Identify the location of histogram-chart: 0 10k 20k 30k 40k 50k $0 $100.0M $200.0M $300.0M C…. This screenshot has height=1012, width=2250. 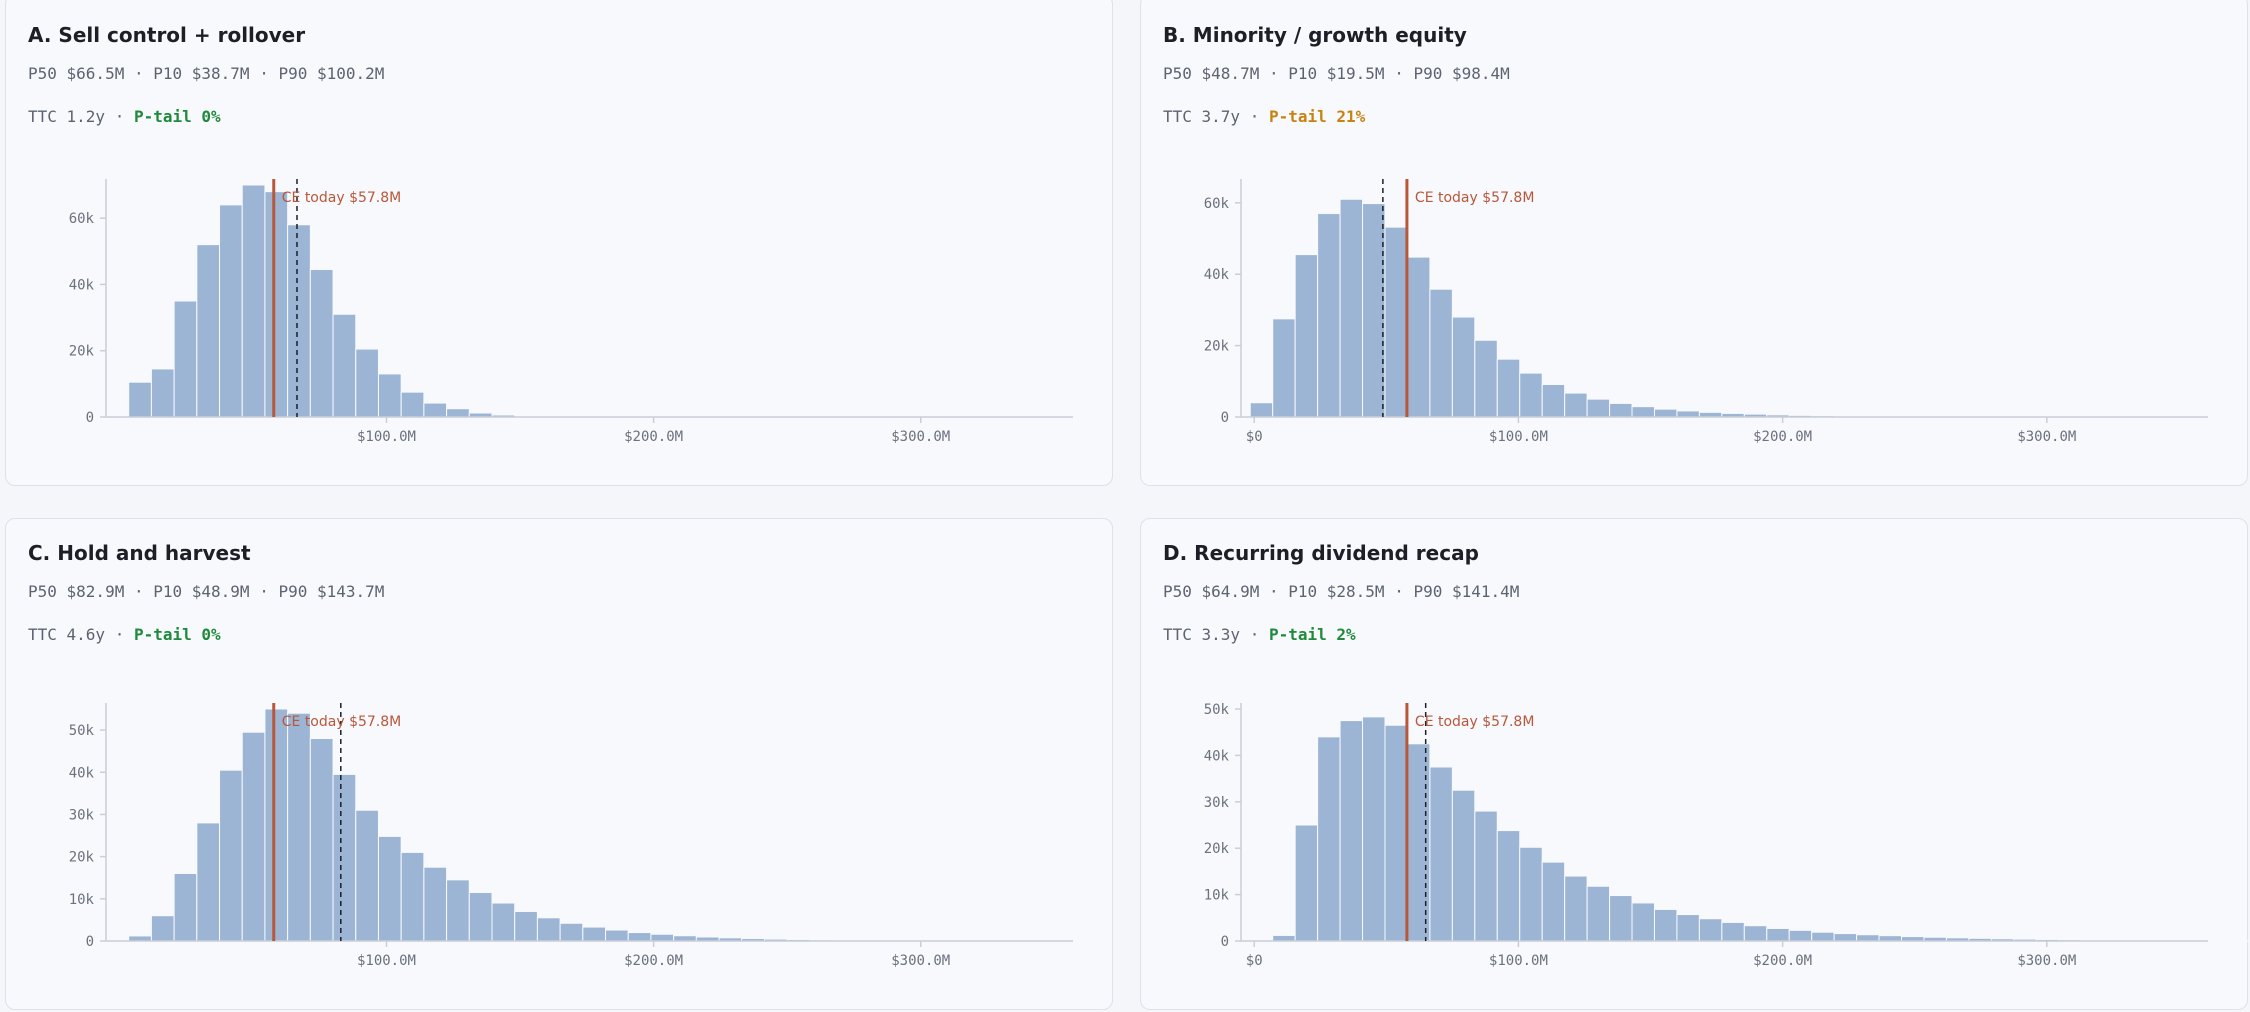
(1727, 835).